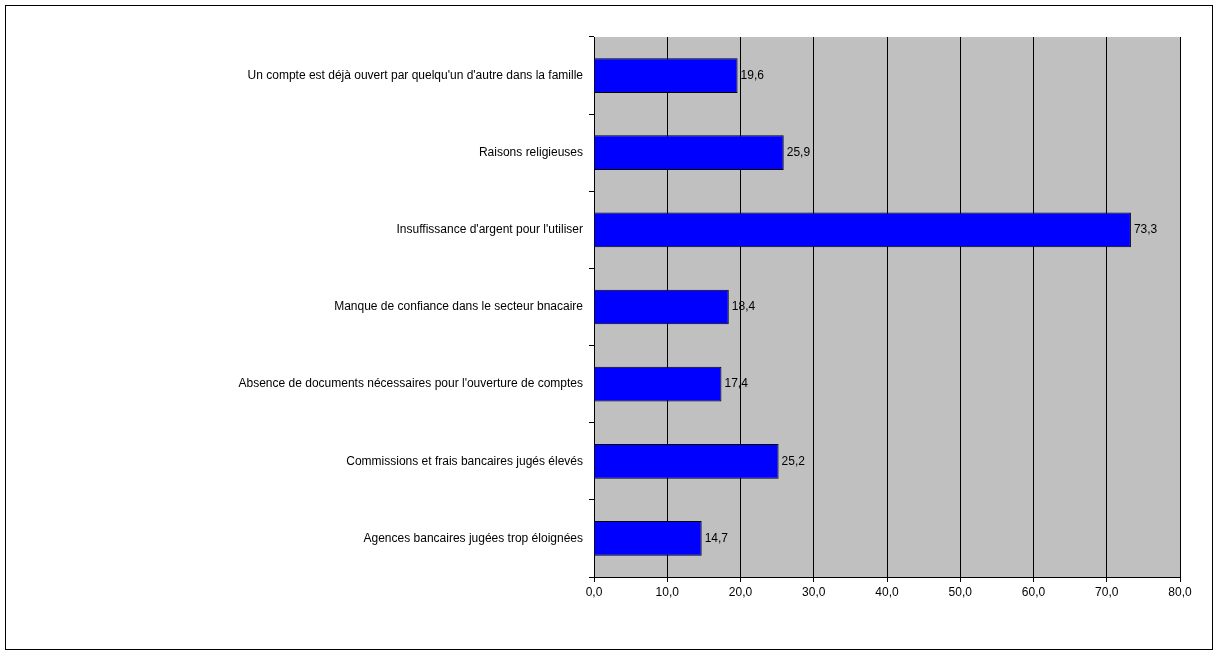 This screenshot has width=1218, height=655. What do you see at coordinates (489, 229) in the screenshot?
I see `y-tick-label: Insuffissance d'argent pour l'utiliser` at bounding box center [489, 229].